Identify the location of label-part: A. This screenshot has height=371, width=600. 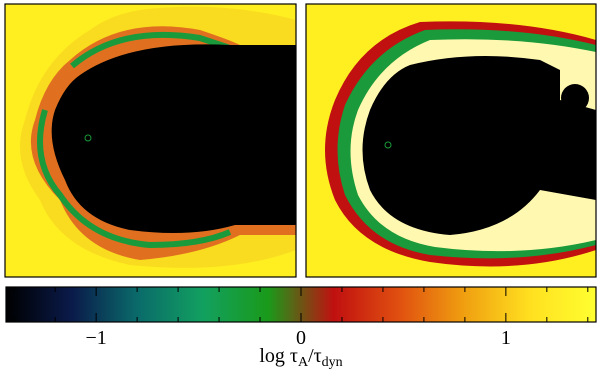
(303, 362).